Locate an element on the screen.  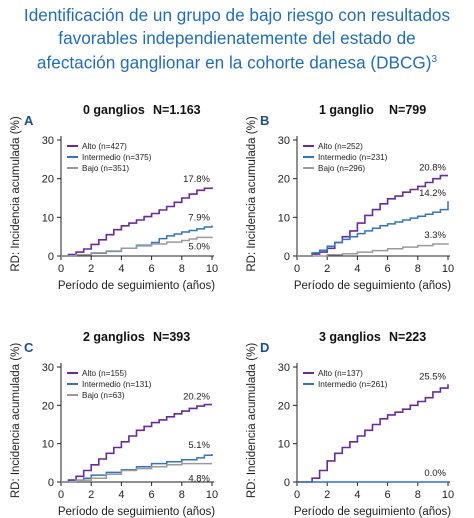
legend-label-bajo: Bajo (n=63) is located at coordinates (103, 395).